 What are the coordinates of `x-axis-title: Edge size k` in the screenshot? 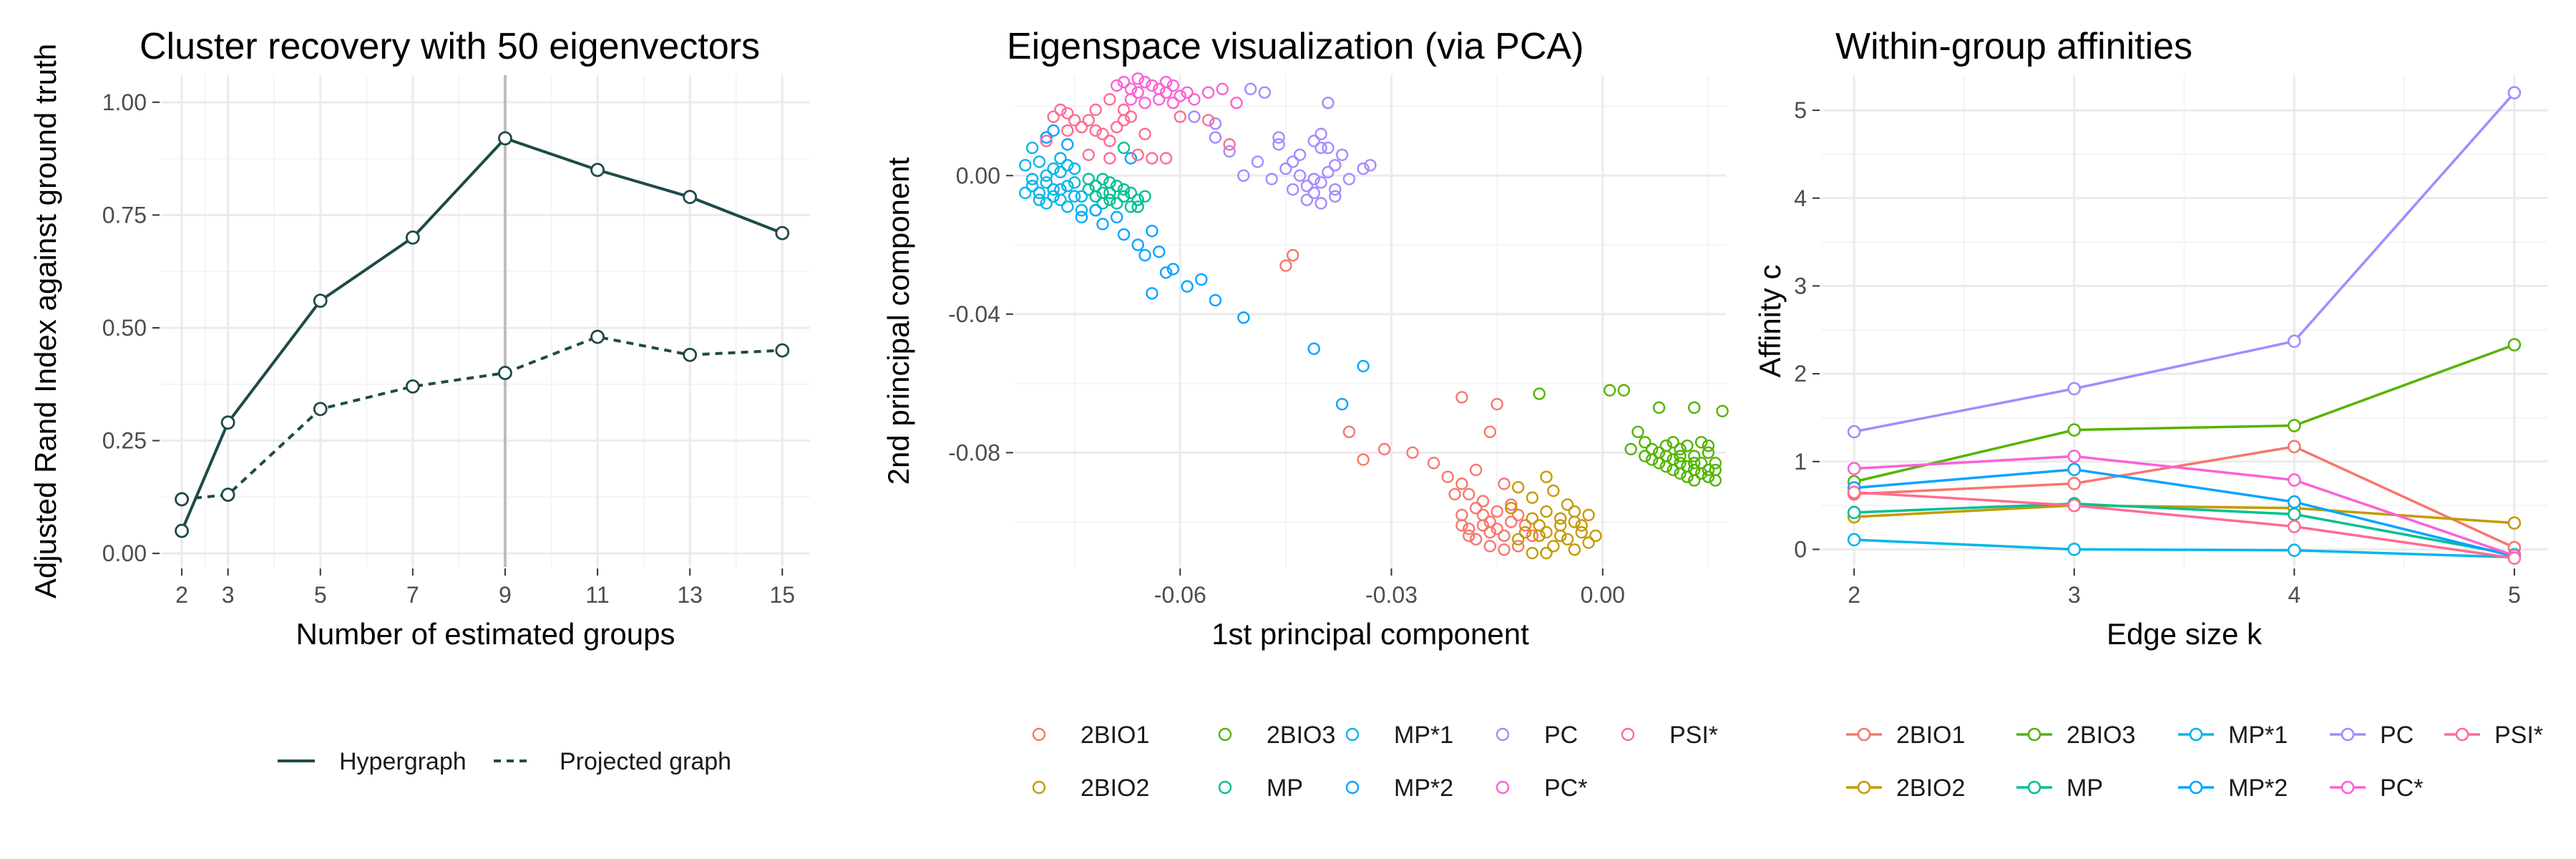 It's located at (2185, 634).